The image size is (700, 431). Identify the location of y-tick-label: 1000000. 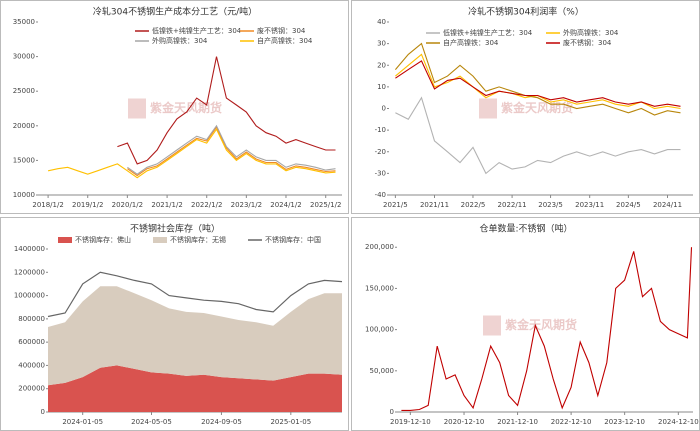
(29, 296).